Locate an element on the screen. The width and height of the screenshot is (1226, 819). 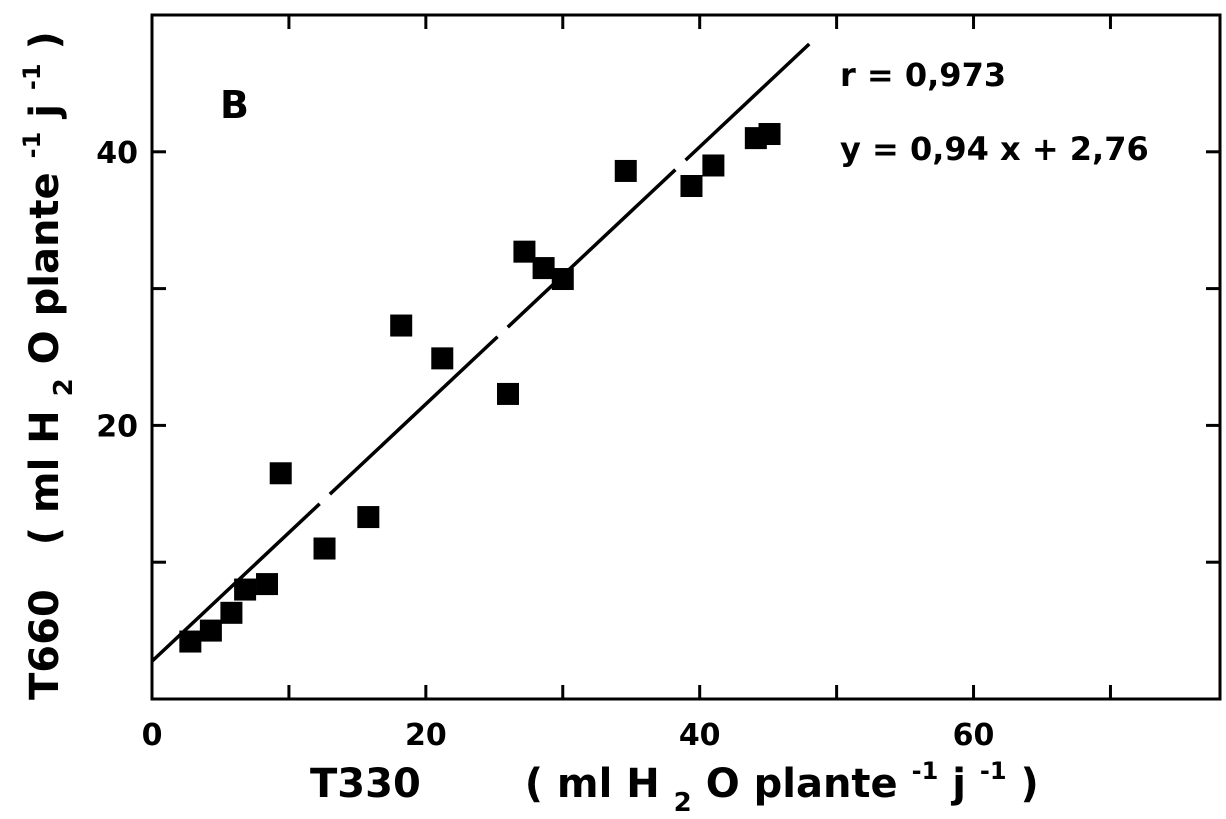
x-axis-unit-j: j is located at coordinates (958, 784).